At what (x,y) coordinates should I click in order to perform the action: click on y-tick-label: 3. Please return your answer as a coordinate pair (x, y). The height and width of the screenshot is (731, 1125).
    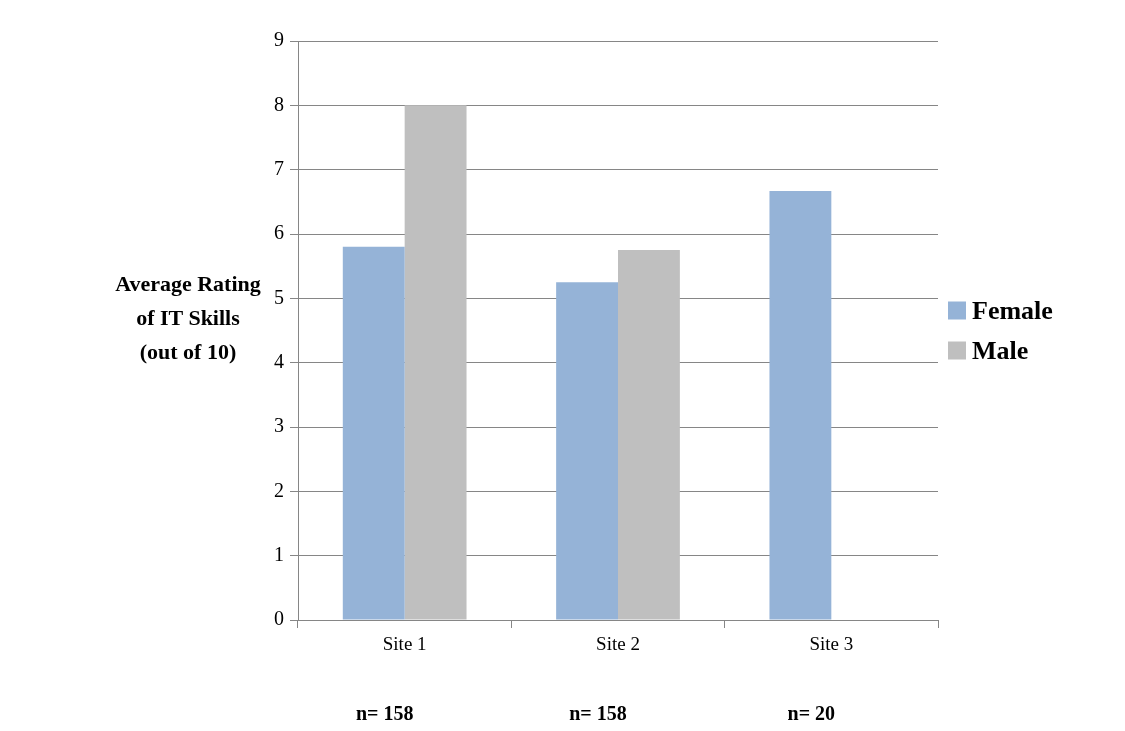
    Looking at the image, I should click on (279, 425).